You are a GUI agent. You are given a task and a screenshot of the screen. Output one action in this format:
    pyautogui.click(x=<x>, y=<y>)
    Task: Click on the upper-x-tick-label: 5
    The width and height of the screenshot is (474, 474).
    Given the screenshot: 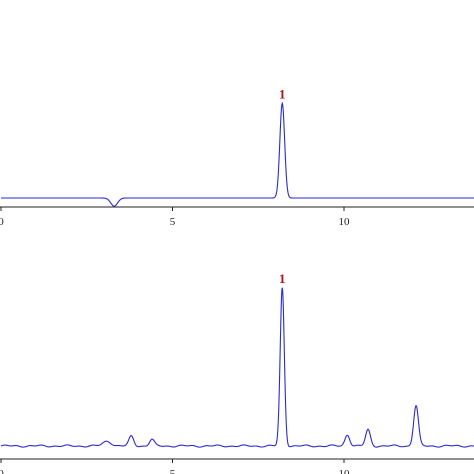 What is the action you would take?
    pyautogui.click(x=173, y=222)
    